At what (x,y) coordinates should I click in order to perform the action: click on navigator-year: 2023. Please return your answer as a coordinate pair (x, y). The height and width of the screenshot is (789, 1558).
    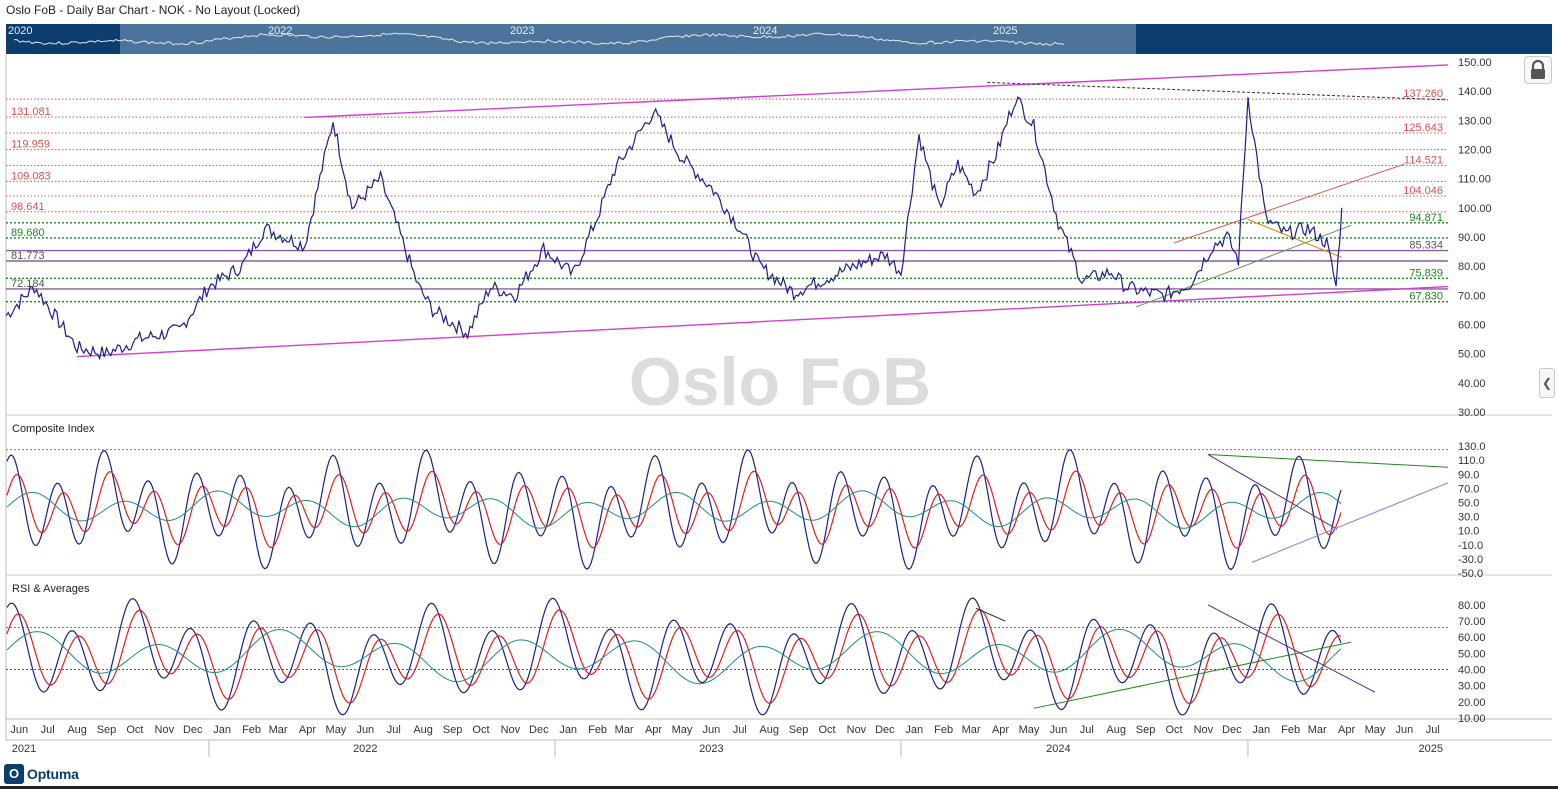
    Looking at the image, I should click on (522, 31).